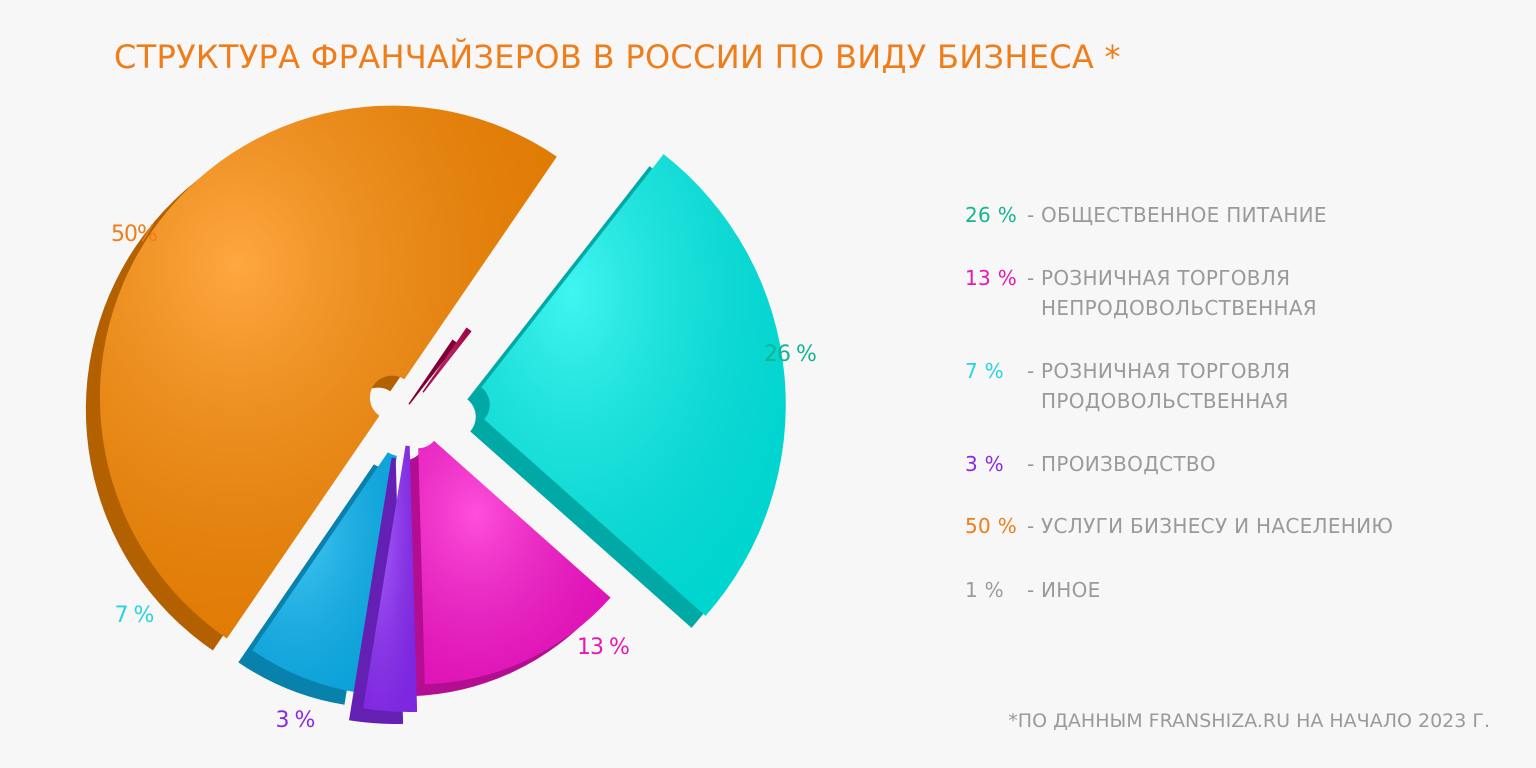  Describe the element at coordinates (603, 647) in the screenshot. I see `pie-slice-label: 13 %` at that location.